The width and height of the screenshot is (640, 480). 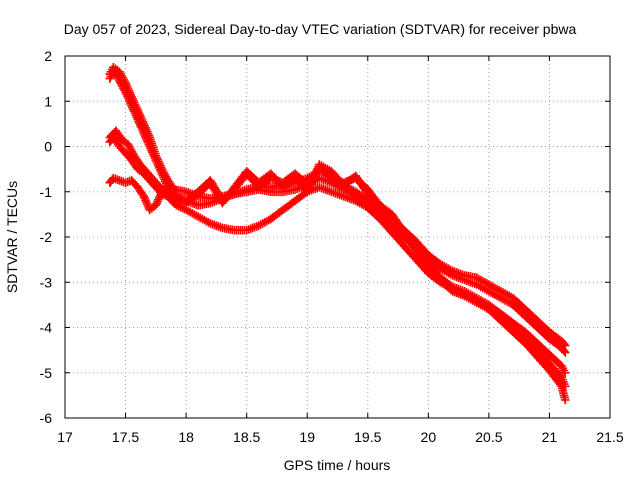 I want to click on x-tick-label: 17, so click(x=65, y=437).